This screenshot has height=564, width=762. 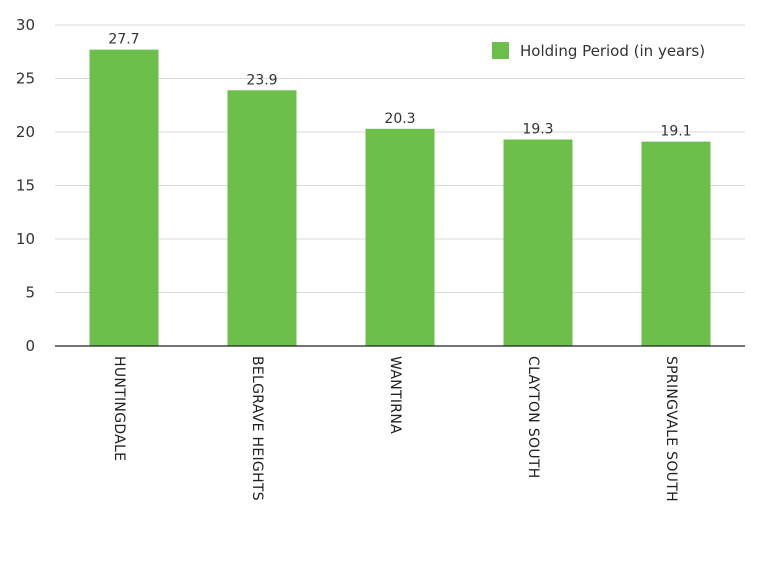 What do you see at coordinates (119, 408) in the screenshot?
I see `category-label: HUNTINGDALE` at bounding box center [119, 408].